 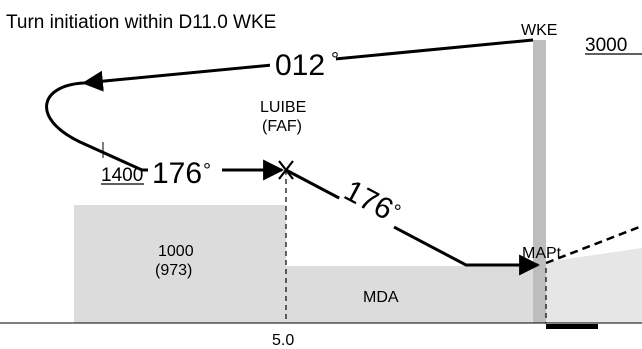 I want to click on obstacle-height-label: (973), so click(x=173, y=270).